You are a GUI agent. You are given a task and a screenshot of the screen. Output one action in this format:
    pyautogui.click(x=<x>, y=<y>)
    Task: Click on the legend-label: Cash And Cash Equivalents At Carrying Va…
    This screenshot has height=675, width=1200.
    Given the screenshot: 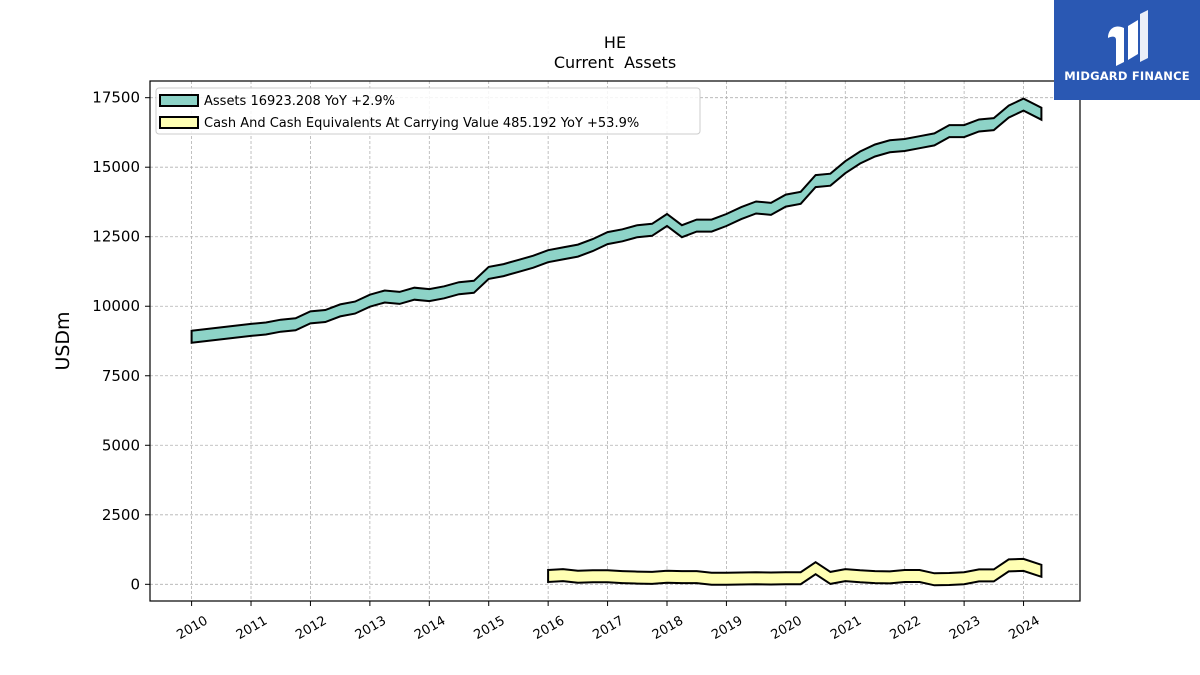 What is the action you would take?
    pyautogui.click(x=421, y=123)
    